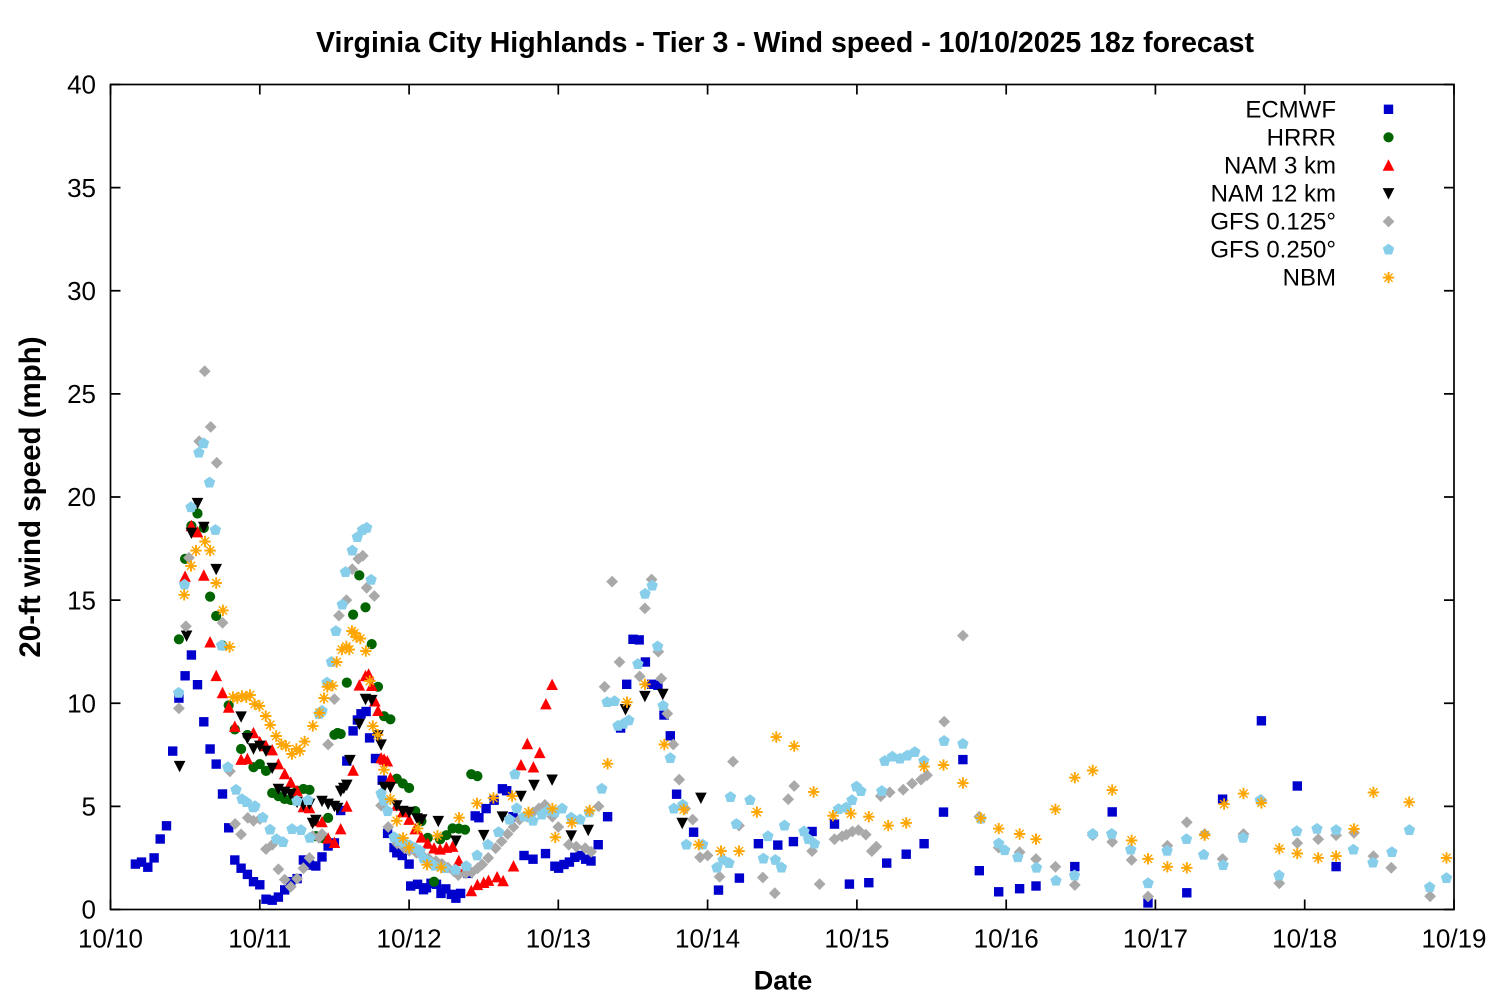 This screenshot has width=1500, height=1000. I want to click on svg-text: 5, so click(89, 807).